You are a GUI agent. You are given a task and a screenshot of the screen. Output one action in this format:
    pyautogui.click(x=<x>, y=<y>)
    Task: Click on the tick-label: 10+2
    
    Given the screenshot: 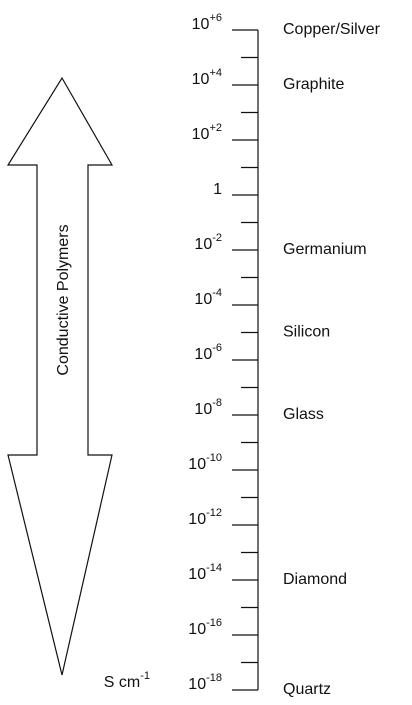 What is the action you would take?
    pyautogui.click(x=207, y=132)
    